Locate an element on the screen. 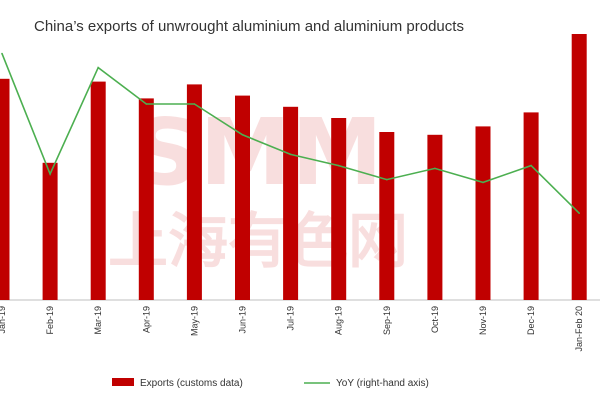  x-tick-dec-19: Dec-19 is located at coordinates (531, 320).